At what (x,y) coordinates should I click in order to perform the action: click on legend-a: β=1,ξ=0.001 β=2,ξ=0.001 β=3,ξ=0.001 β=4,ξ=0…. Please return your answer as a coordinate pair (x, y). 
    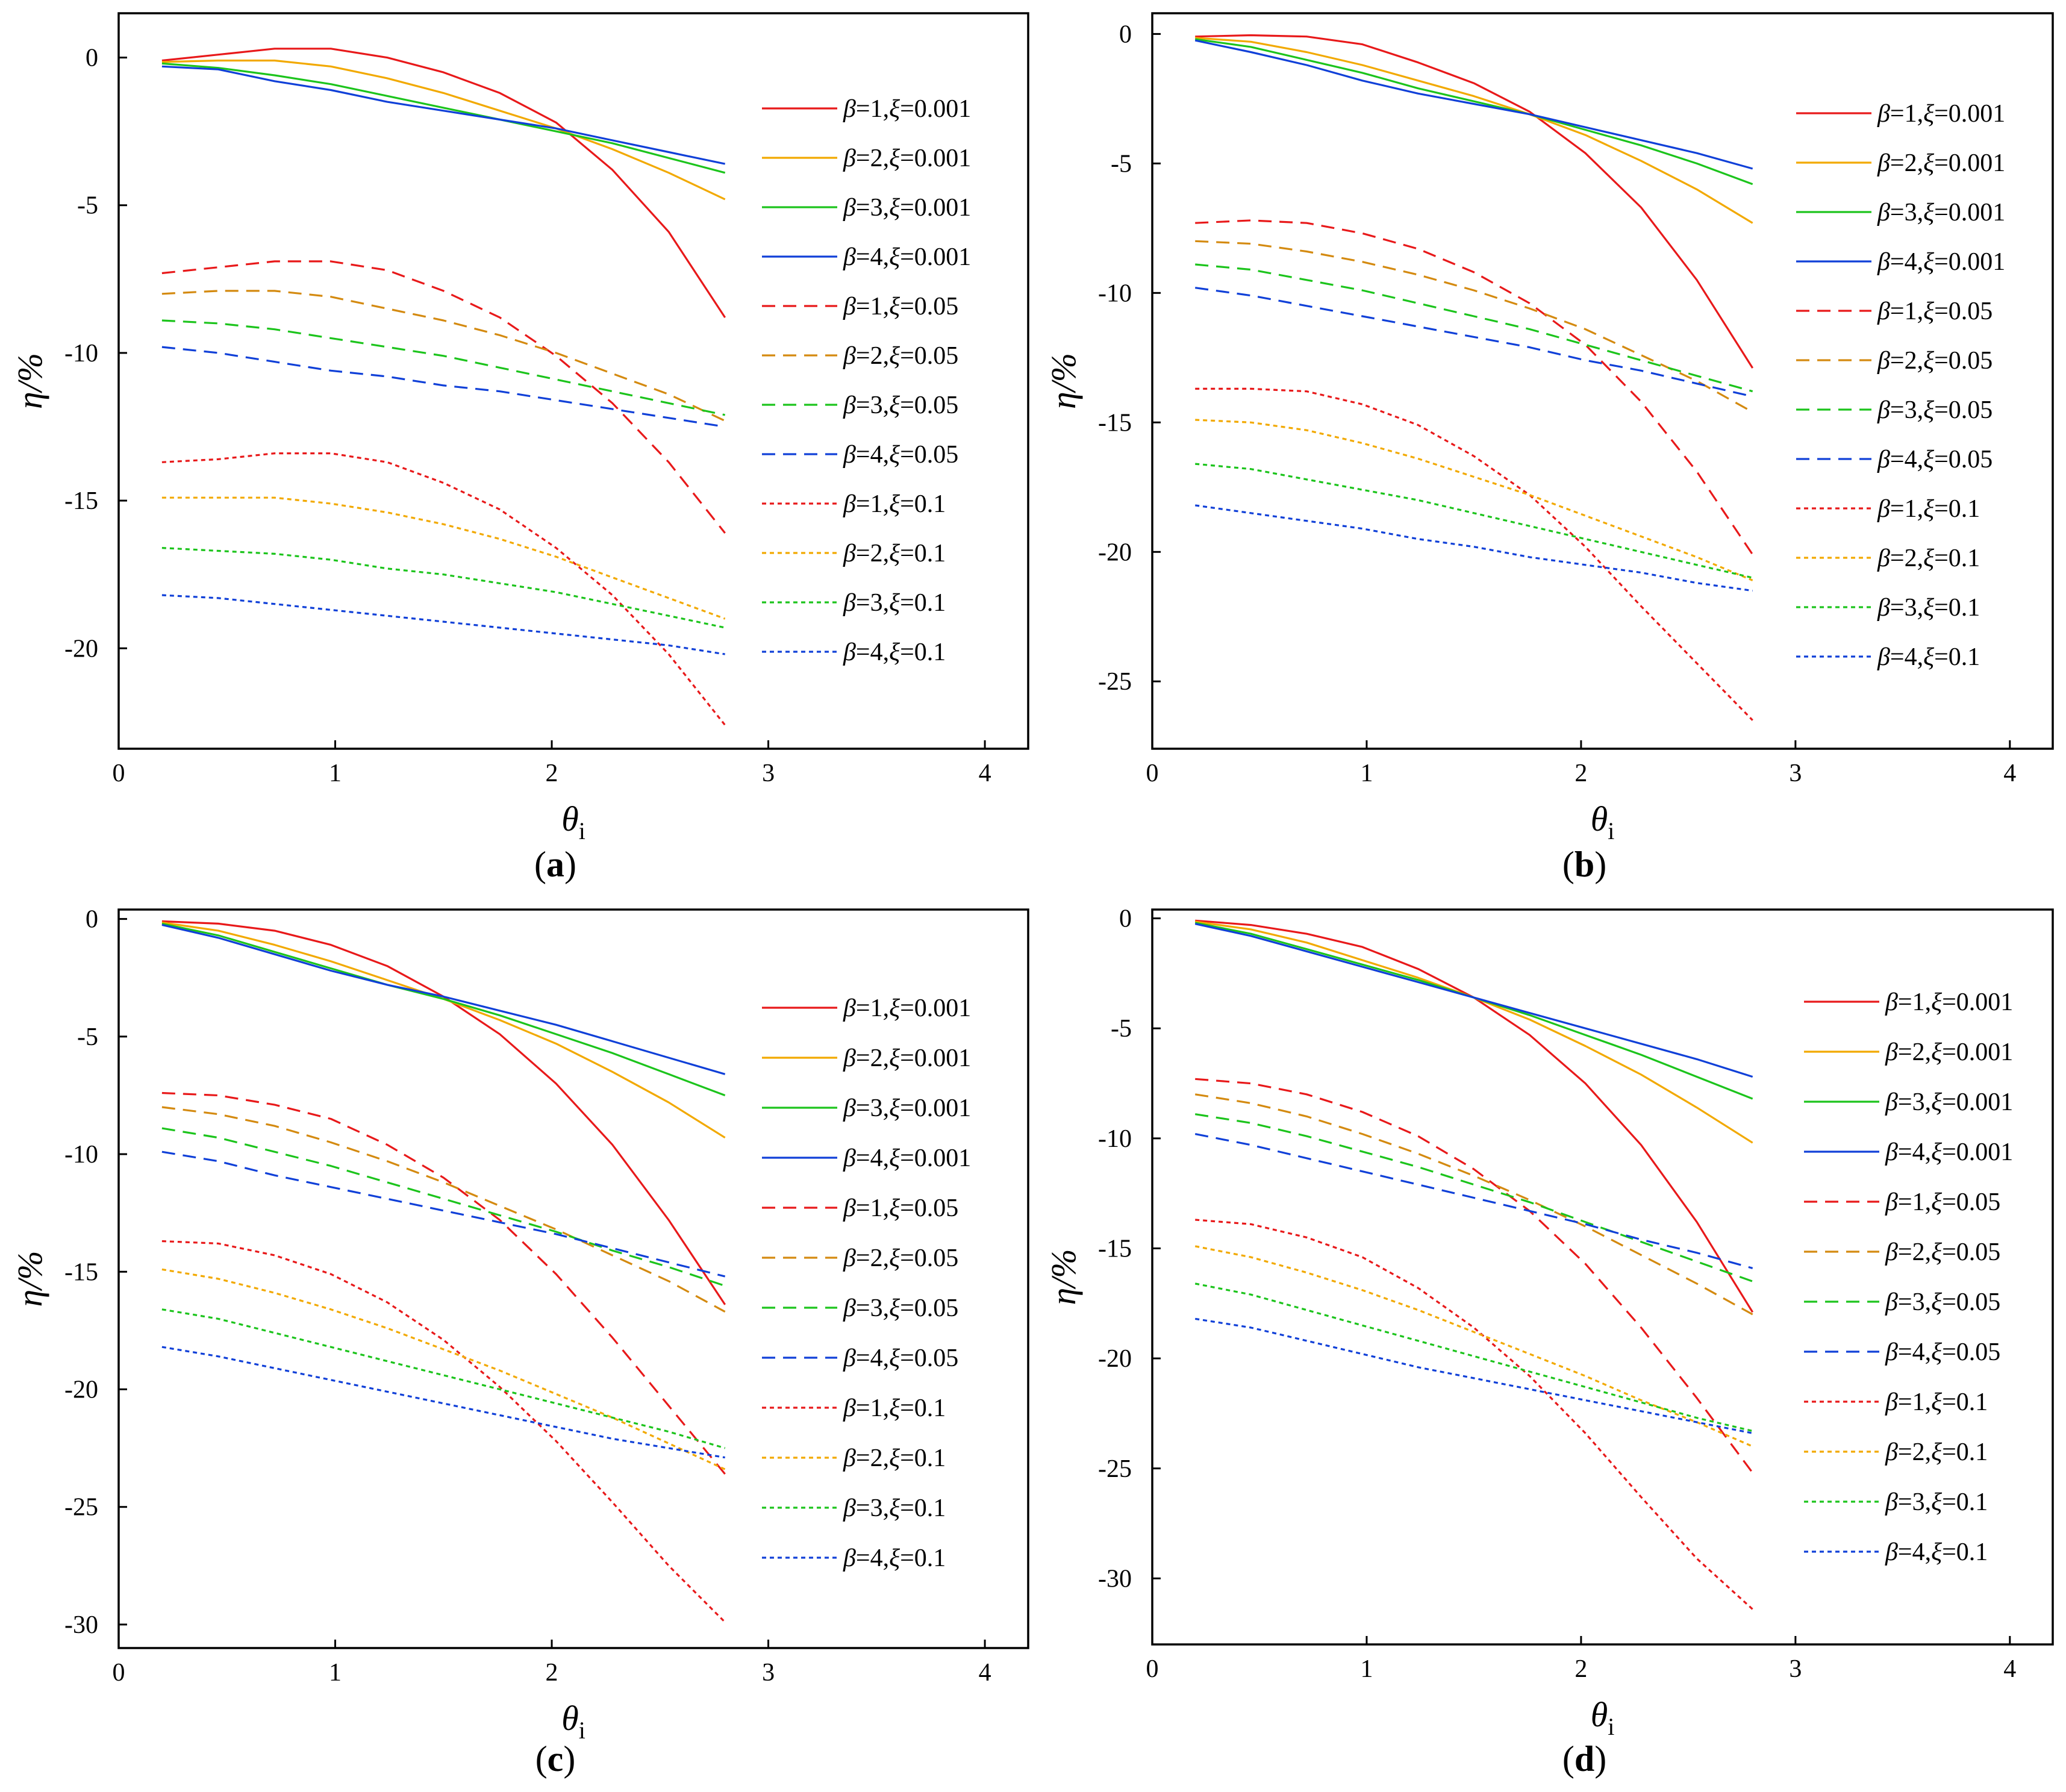
    Looking at the image, I should click on (866, 380).